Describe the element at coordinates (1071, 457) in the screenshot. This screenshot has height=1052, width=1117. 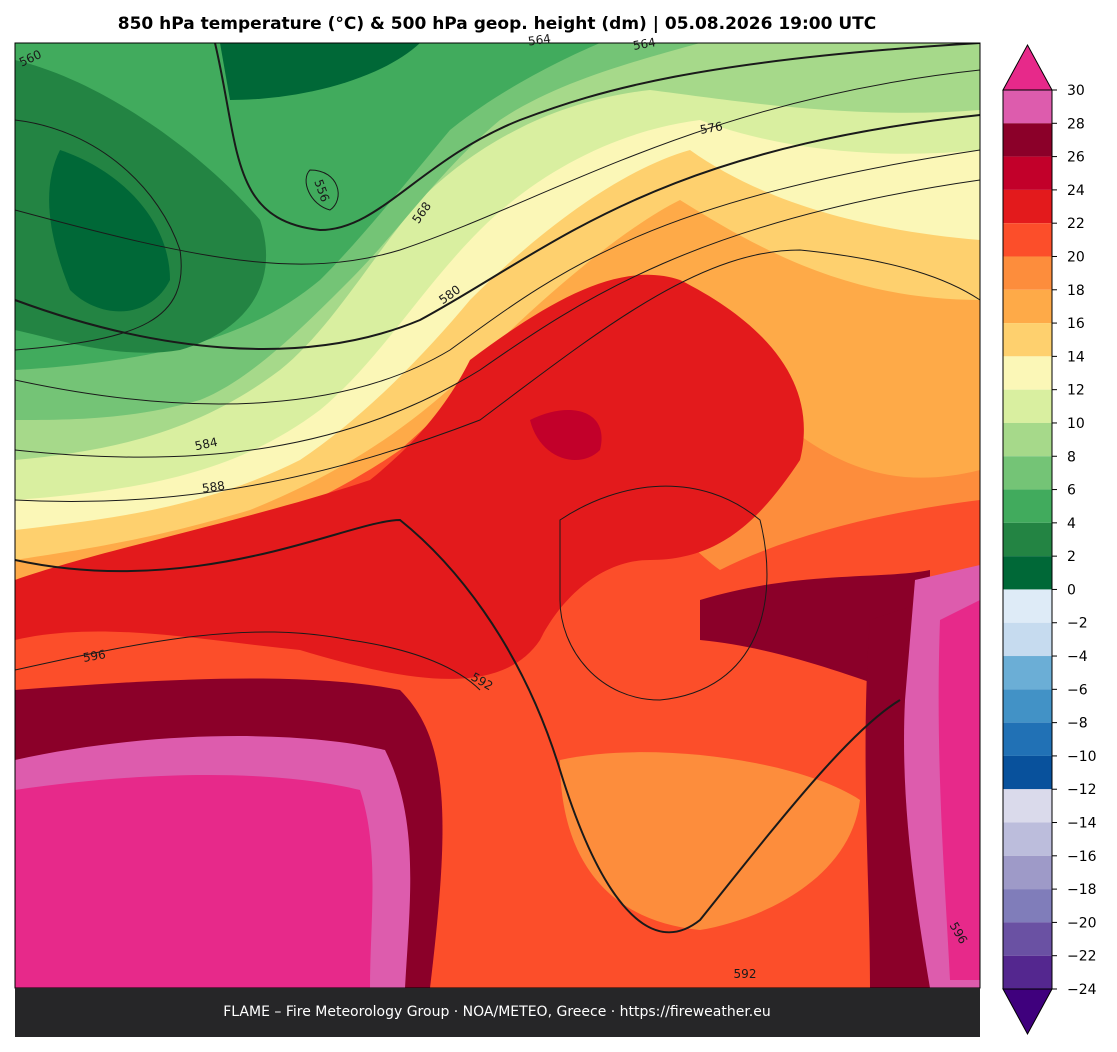
I see `tick-label: 8` at that location.